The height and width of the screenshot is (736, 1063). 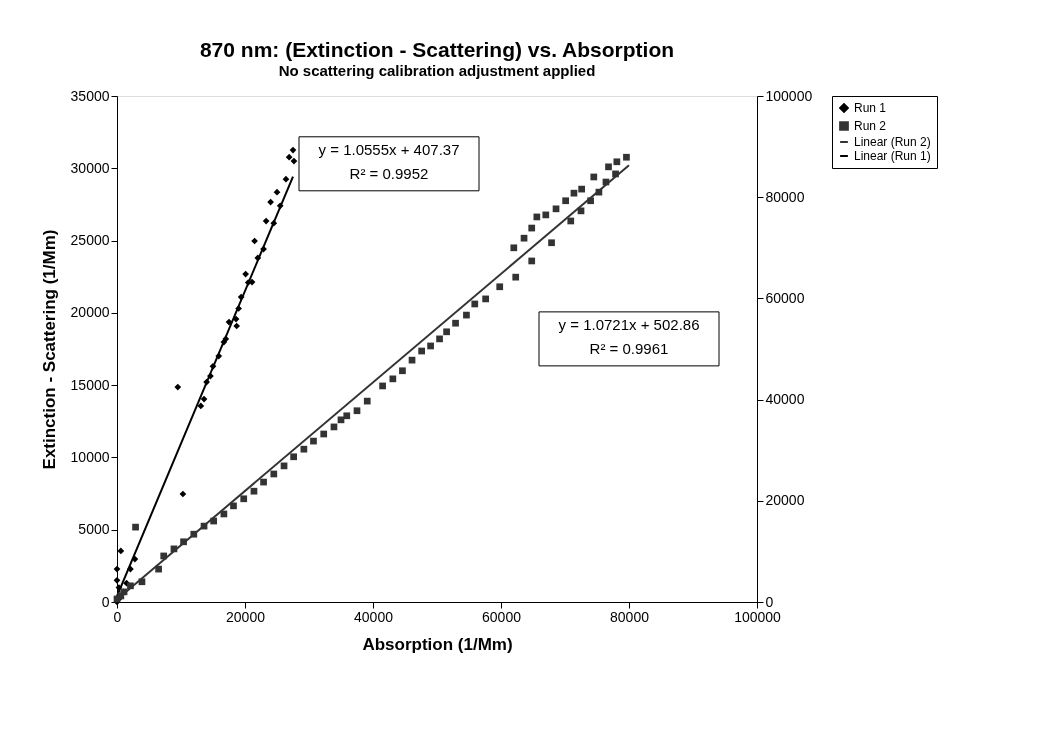 What do you see at coordinates (870, 126) in the screenshot?
I see `legend-label: Run 2` at bounding box center [870, 126].